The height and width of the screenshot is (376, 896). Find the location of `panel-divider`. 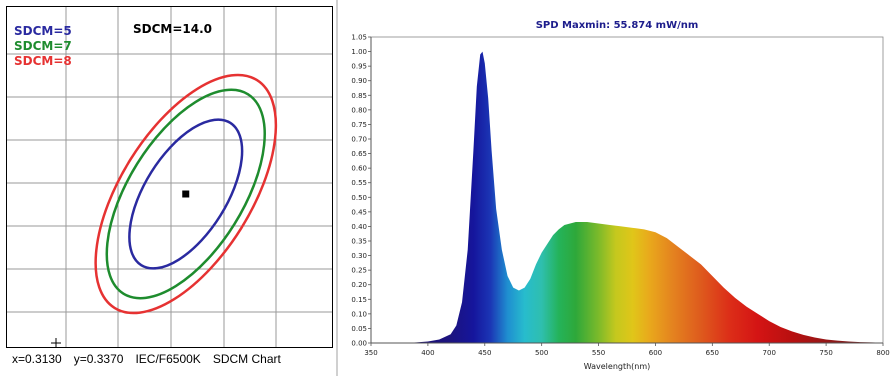

panel-divider is located at coordinates (337, 188).